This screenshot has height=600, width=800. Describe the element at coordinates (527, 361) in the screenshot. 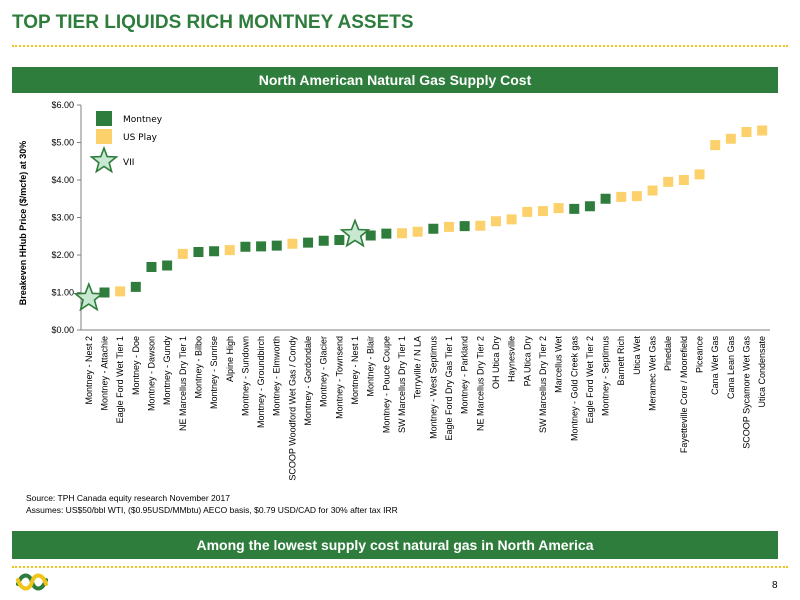

I see `x-category-label: PA Utica Dry` at that location.